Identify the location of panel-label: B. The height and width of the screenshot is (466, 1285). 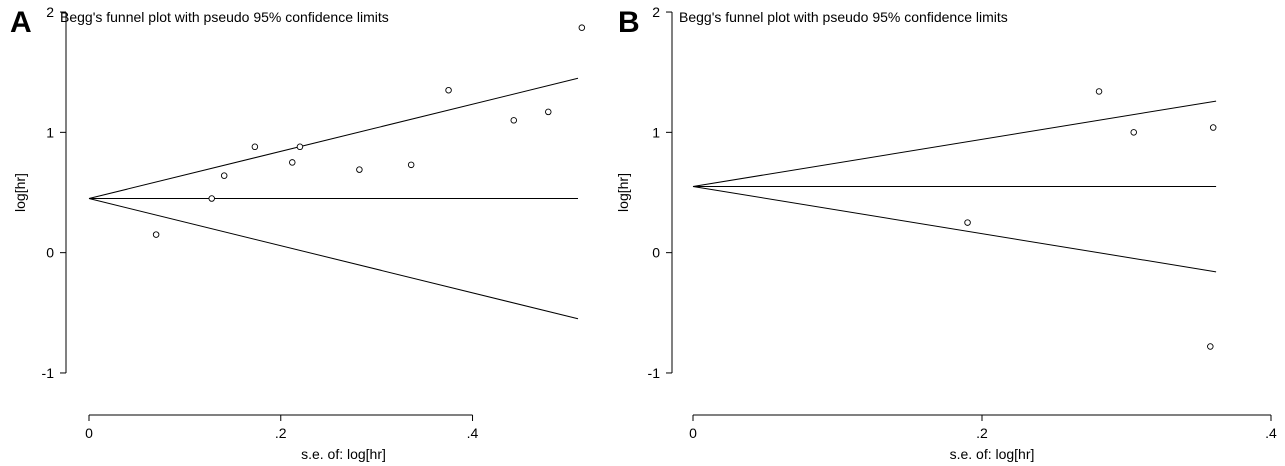
(629, 22).